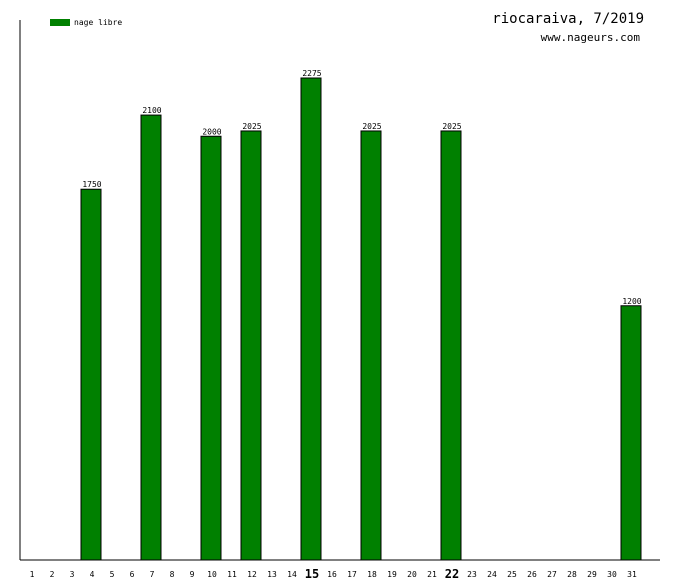  Describe the element at coordinates (412, 574) in the screenshot. I see `x-tick-label-20: 20` at that location.